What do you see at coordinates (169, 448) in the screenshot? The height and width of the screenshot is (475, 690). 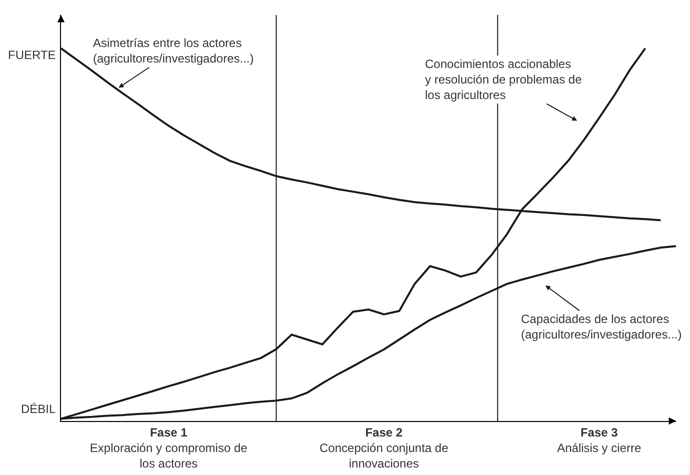 I see `x-tick-label: Fase 1 Exploración y compromiso de los actores` at bounding box center [169, 448].